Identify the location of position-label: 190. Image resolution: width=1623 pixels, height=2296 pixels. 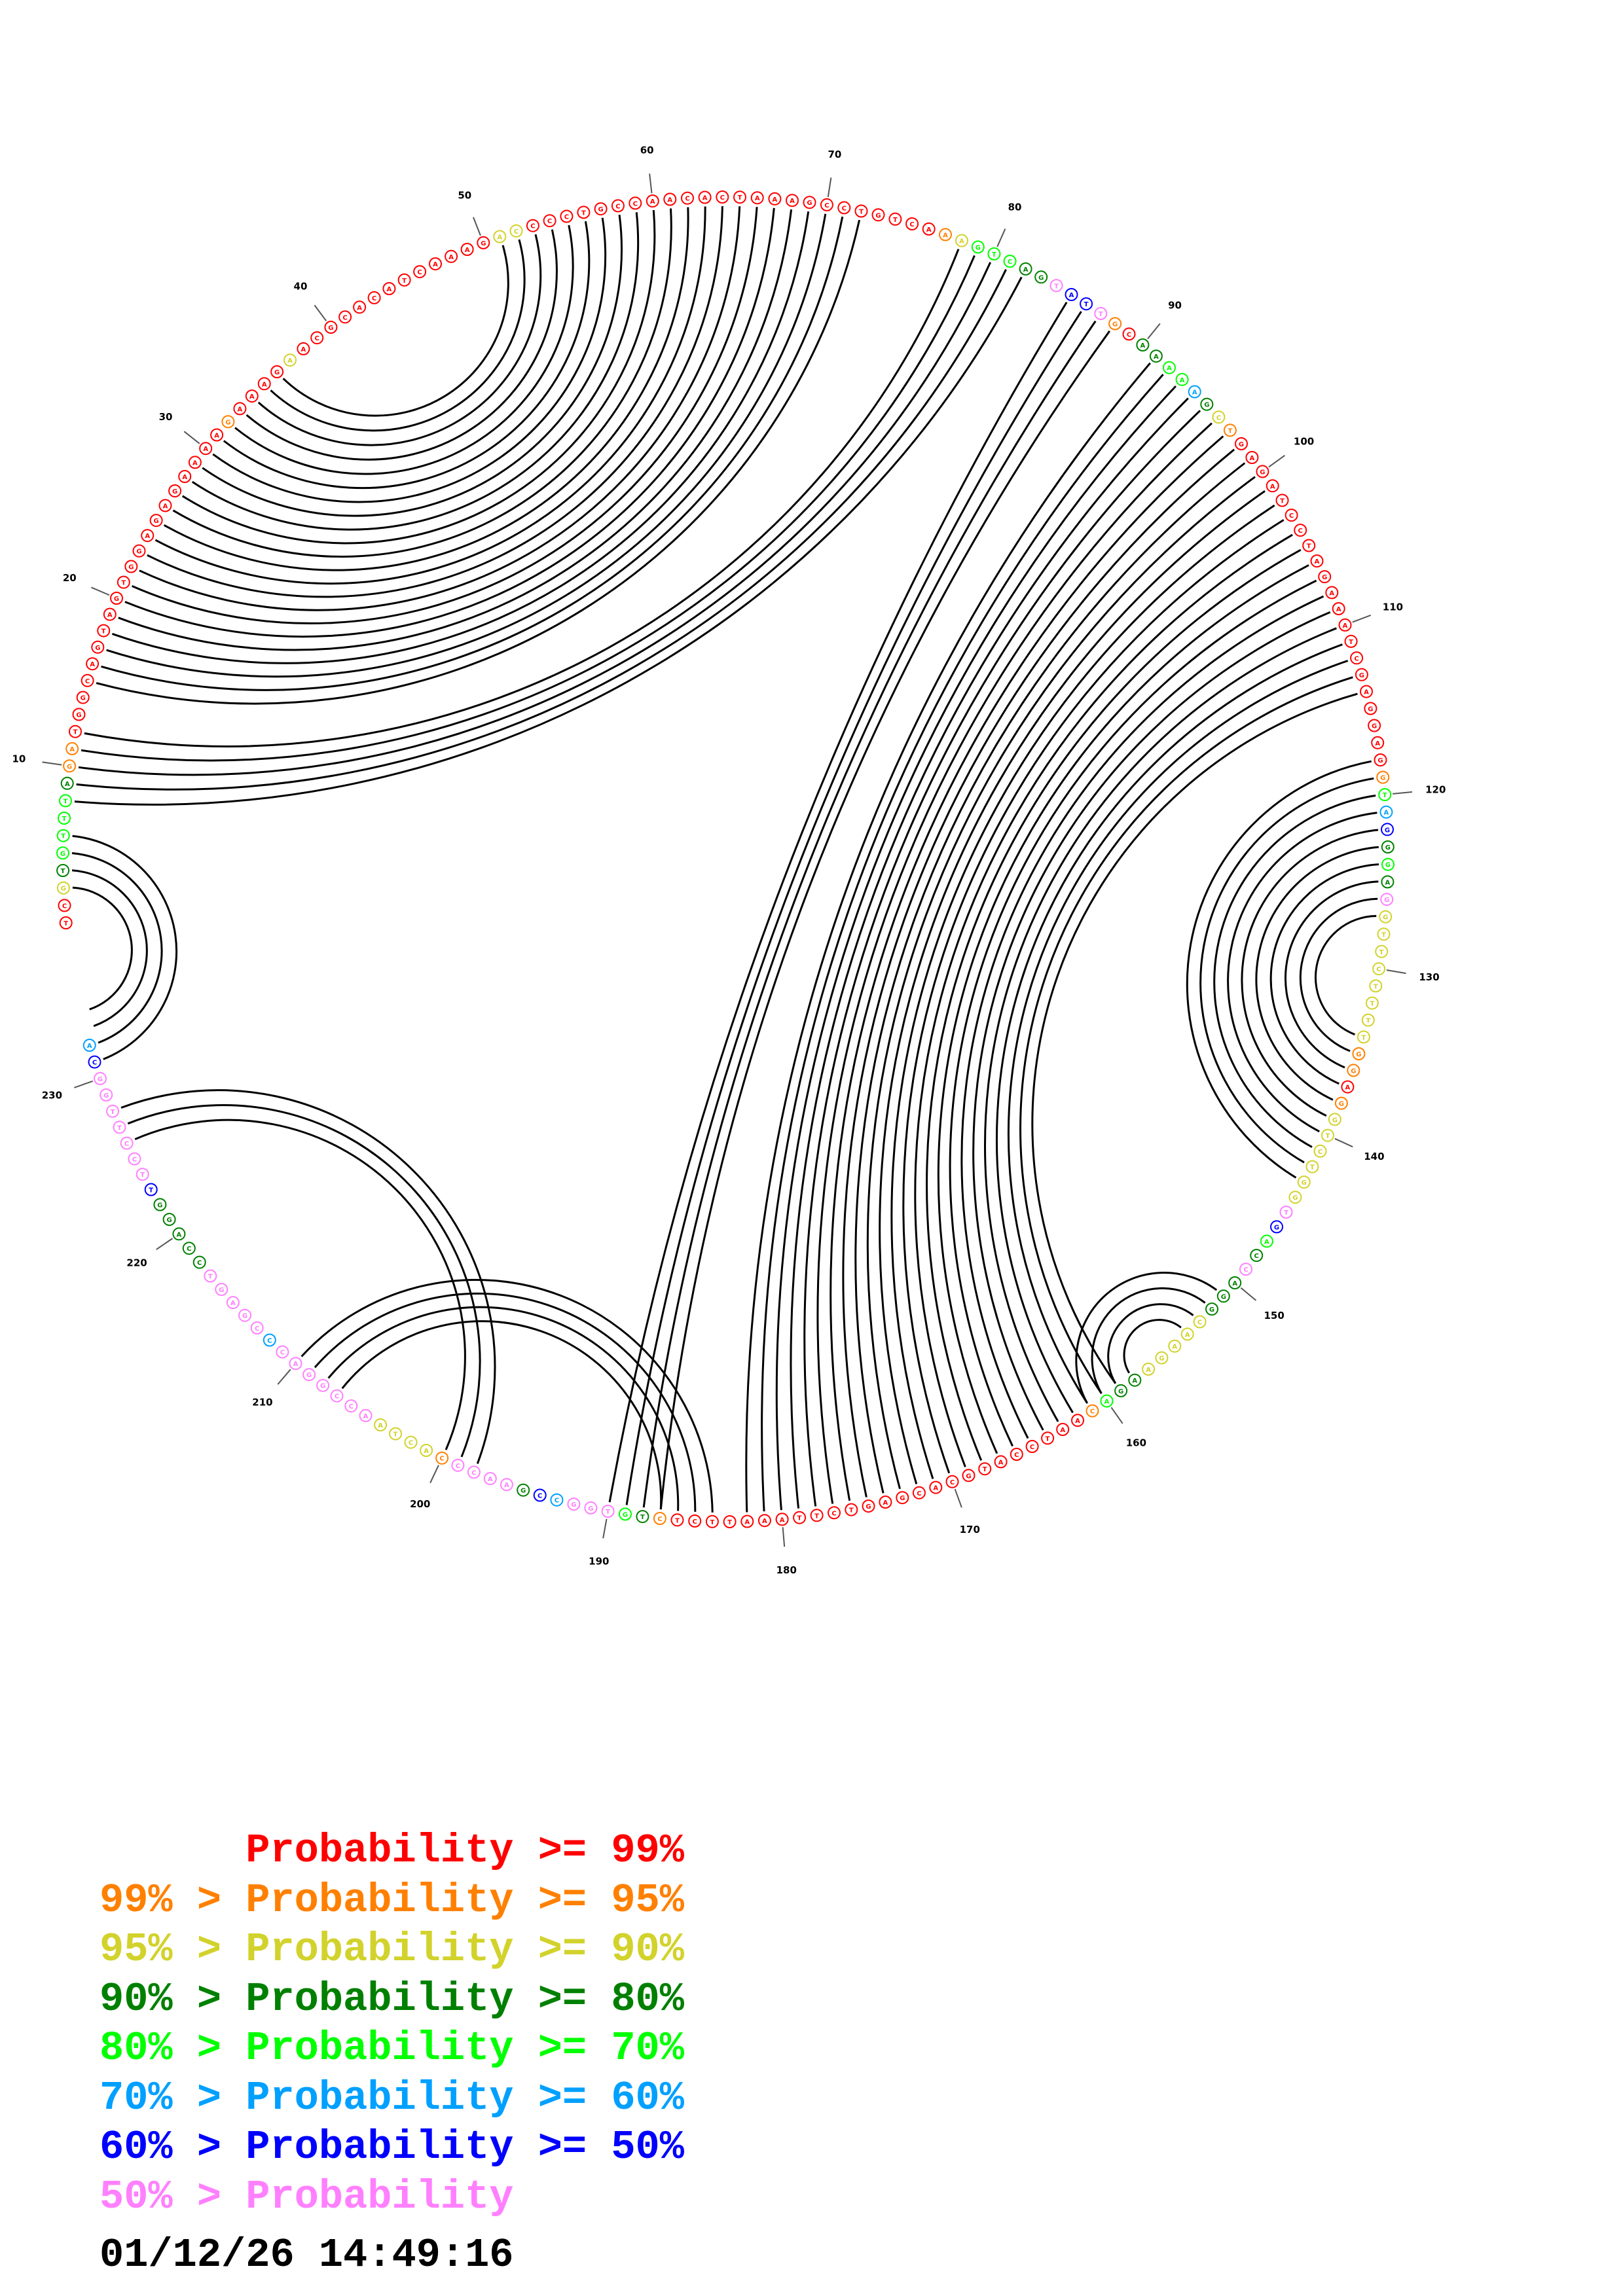
(599, 1562).